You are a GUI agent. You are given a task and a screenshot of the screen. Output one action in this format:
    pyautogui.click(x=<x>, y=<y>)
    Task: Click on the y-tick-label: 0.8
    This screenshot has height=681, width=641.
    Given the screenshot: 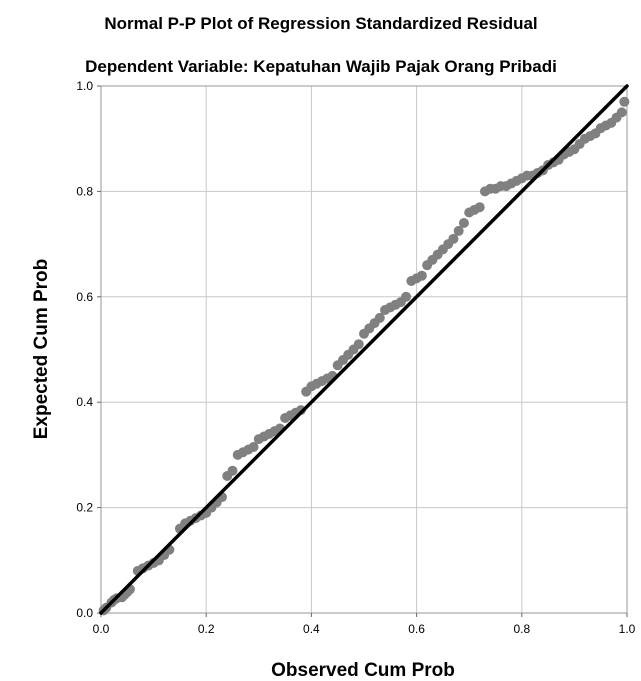 What is the action you would take?
    pyautogui.click(x=84, y=191)
    